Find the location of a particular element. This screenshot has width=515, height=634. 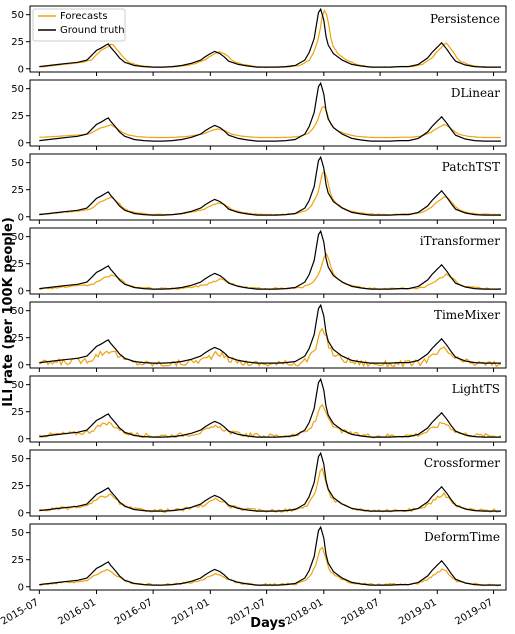

panel: 0 25 50 iTransformer is located at coordinates (259, 262).